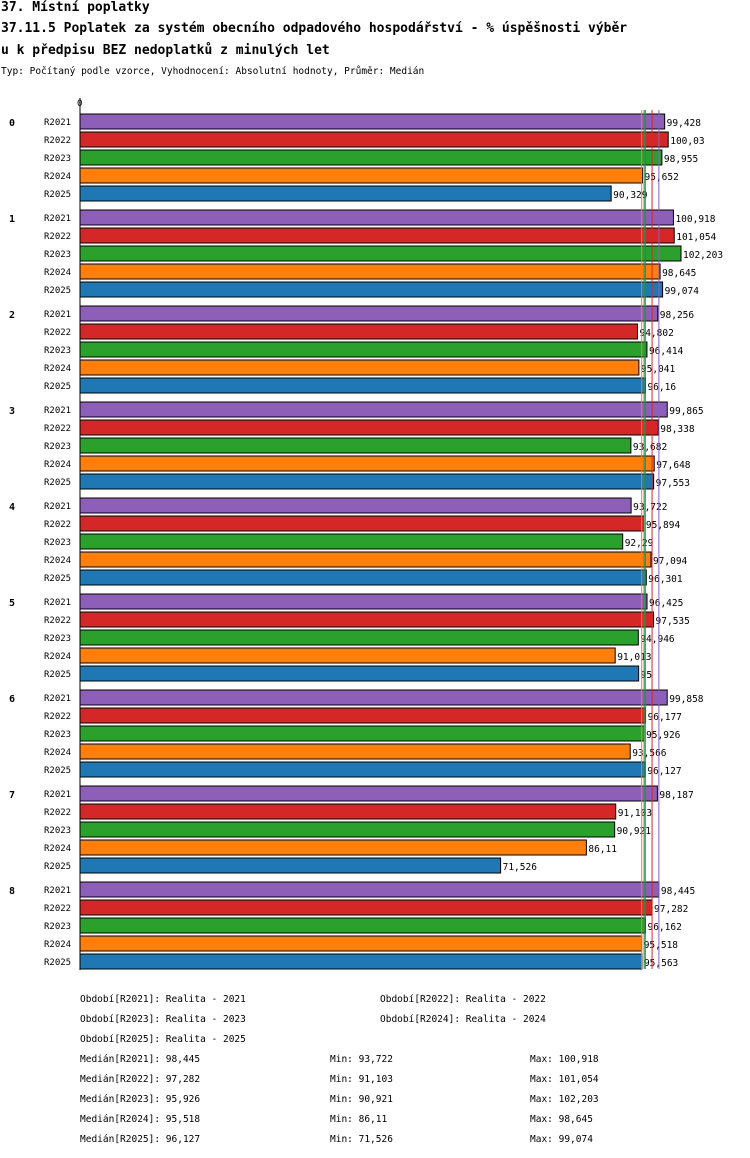 This screenshot has height=1158, width=750. What do you see at coordinates (686, 411) in the screenshot?
I see `value-label: 99,865` at bounding box center [686, 411].